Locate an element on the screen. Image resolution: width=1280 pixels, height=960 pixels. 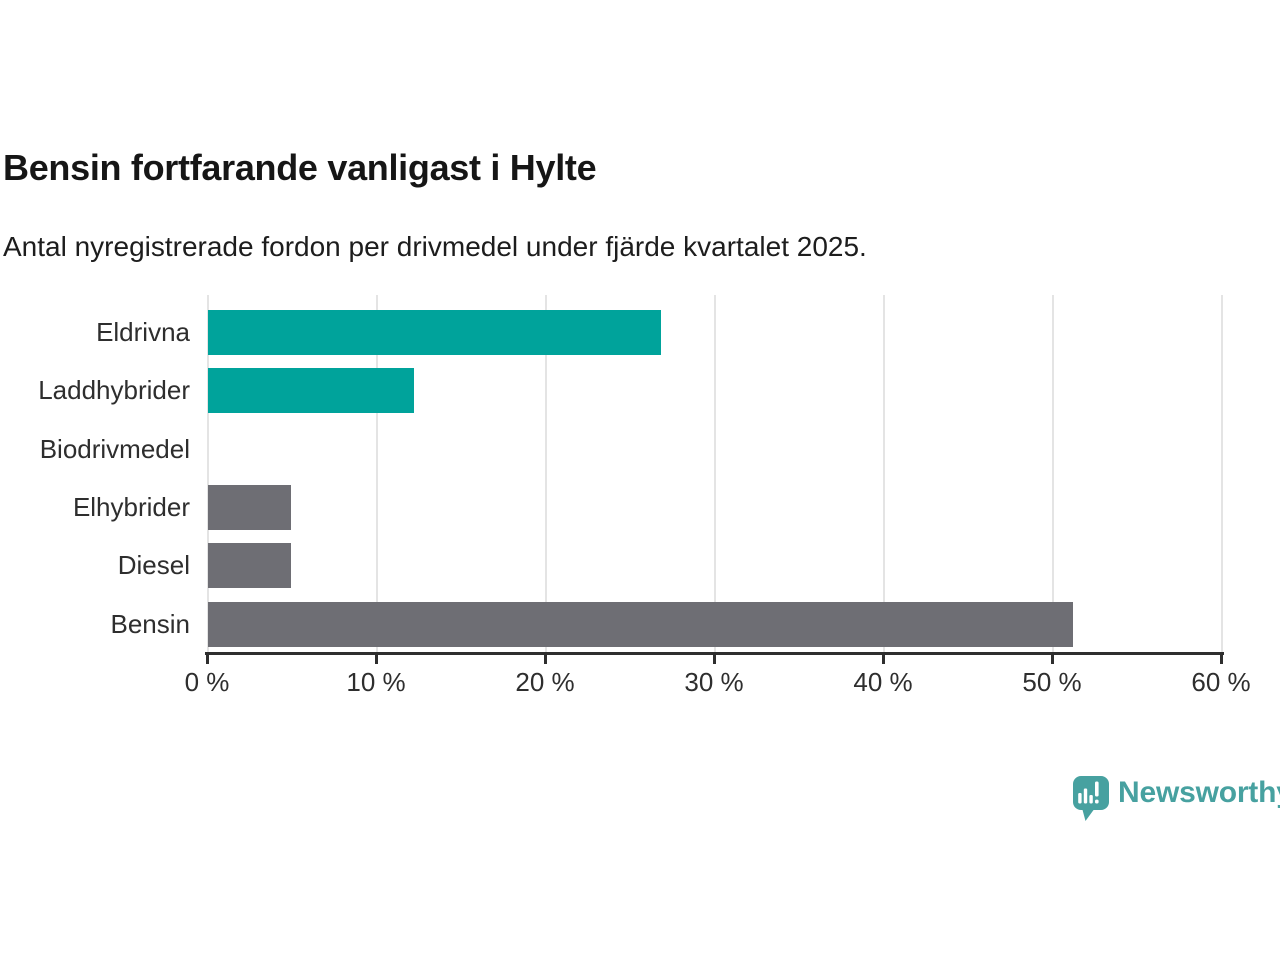
bar-laddhybrider is located at coordinates (311, 390).